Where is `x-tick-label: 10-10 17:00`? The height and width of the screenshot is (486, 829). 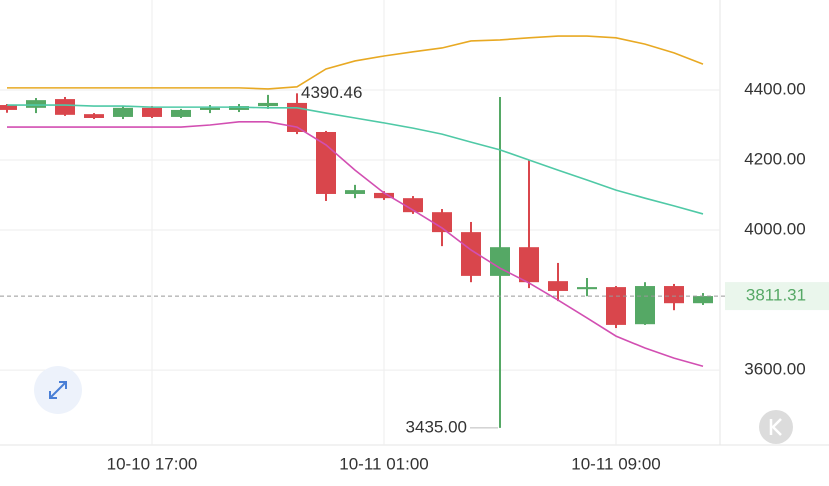 x-tick-label: 10-10 17:00 is located at coordinates (152, 463).